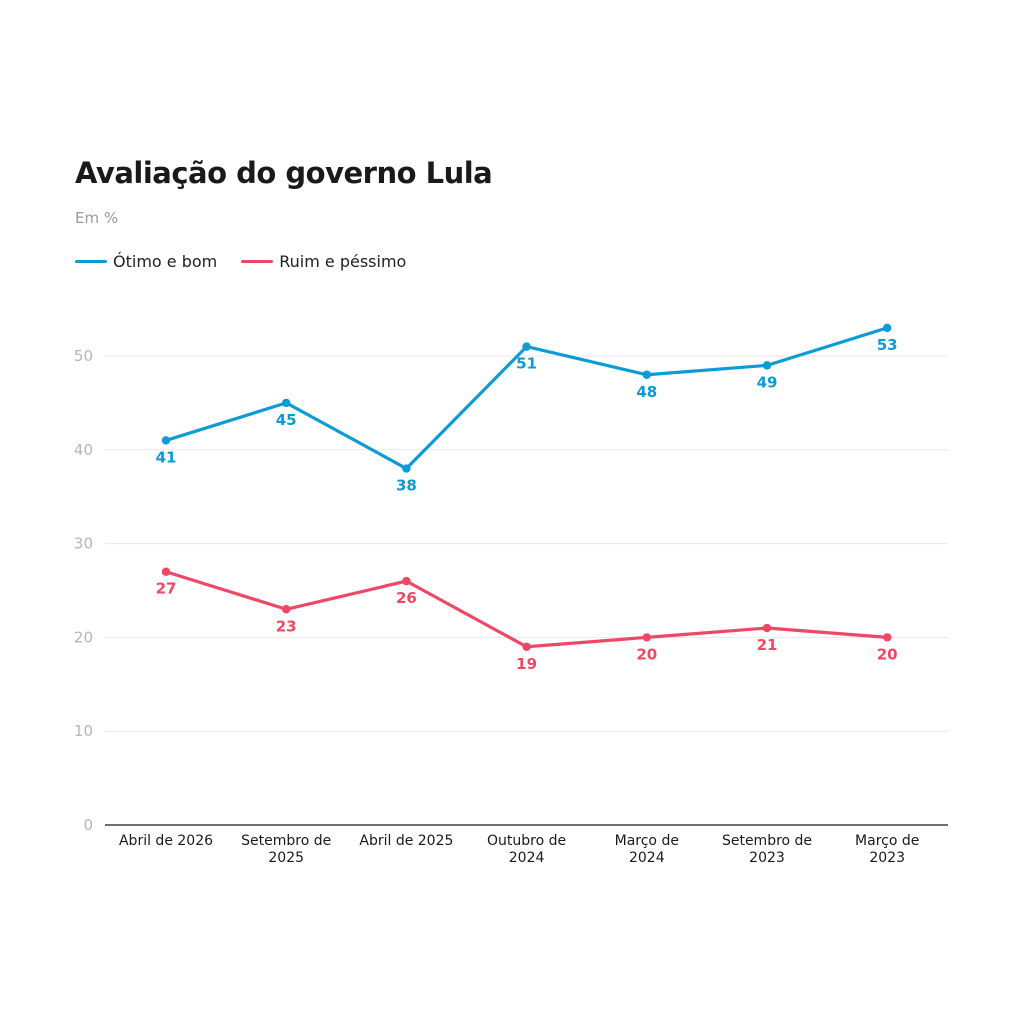 The image size is (1029, 1029). Describe the element at coordinates (165, 261) in the screenshot. I see `legend-label-otimo-bom: Ótimo e bom` at that location.